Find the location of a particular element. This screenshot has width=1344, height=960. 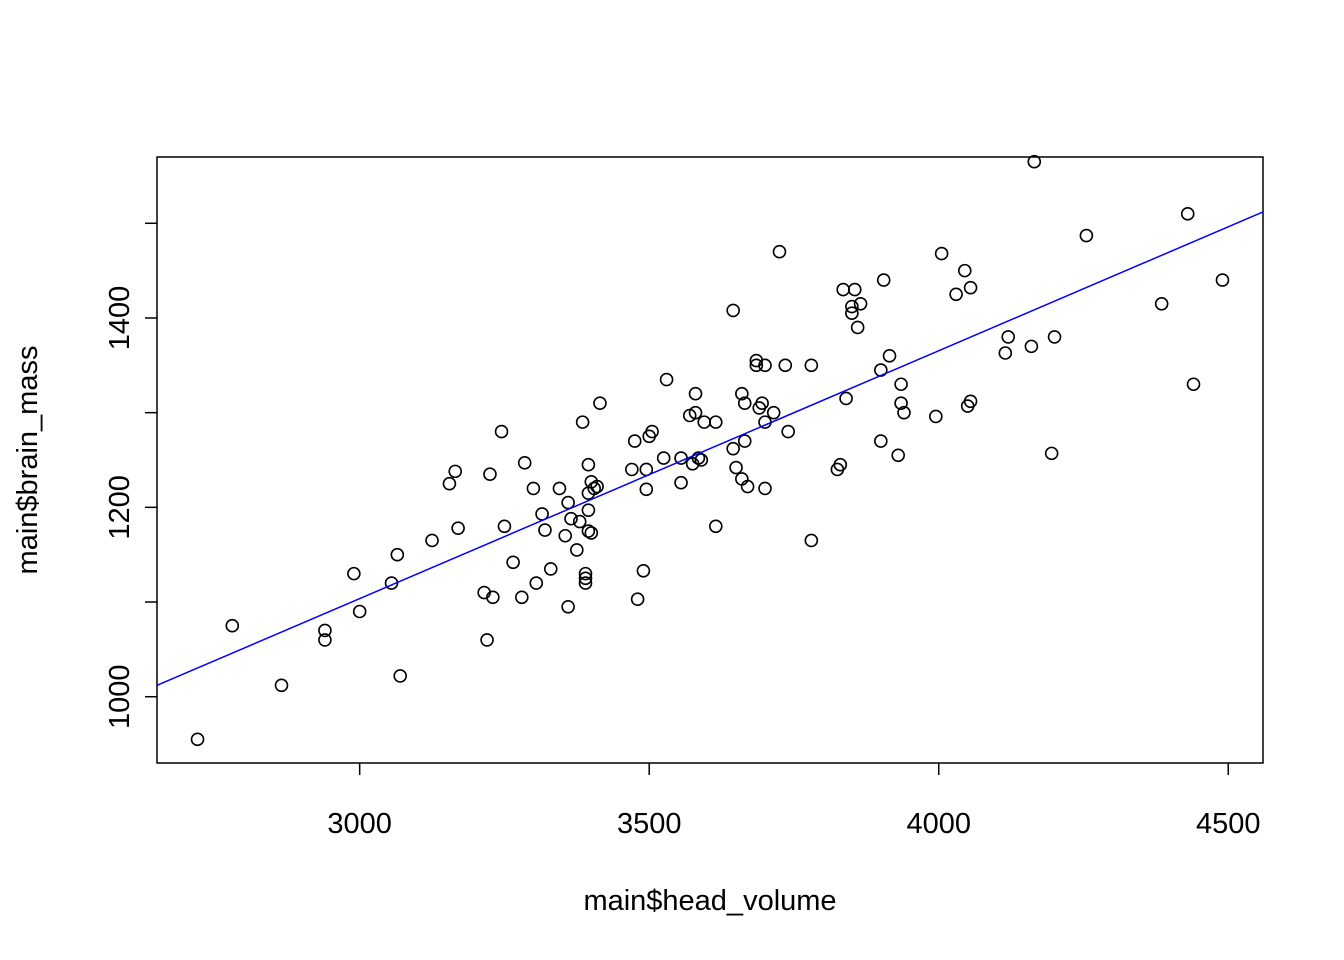

y-axis-title: main$brain_mass is located at coordinates (28, 460).